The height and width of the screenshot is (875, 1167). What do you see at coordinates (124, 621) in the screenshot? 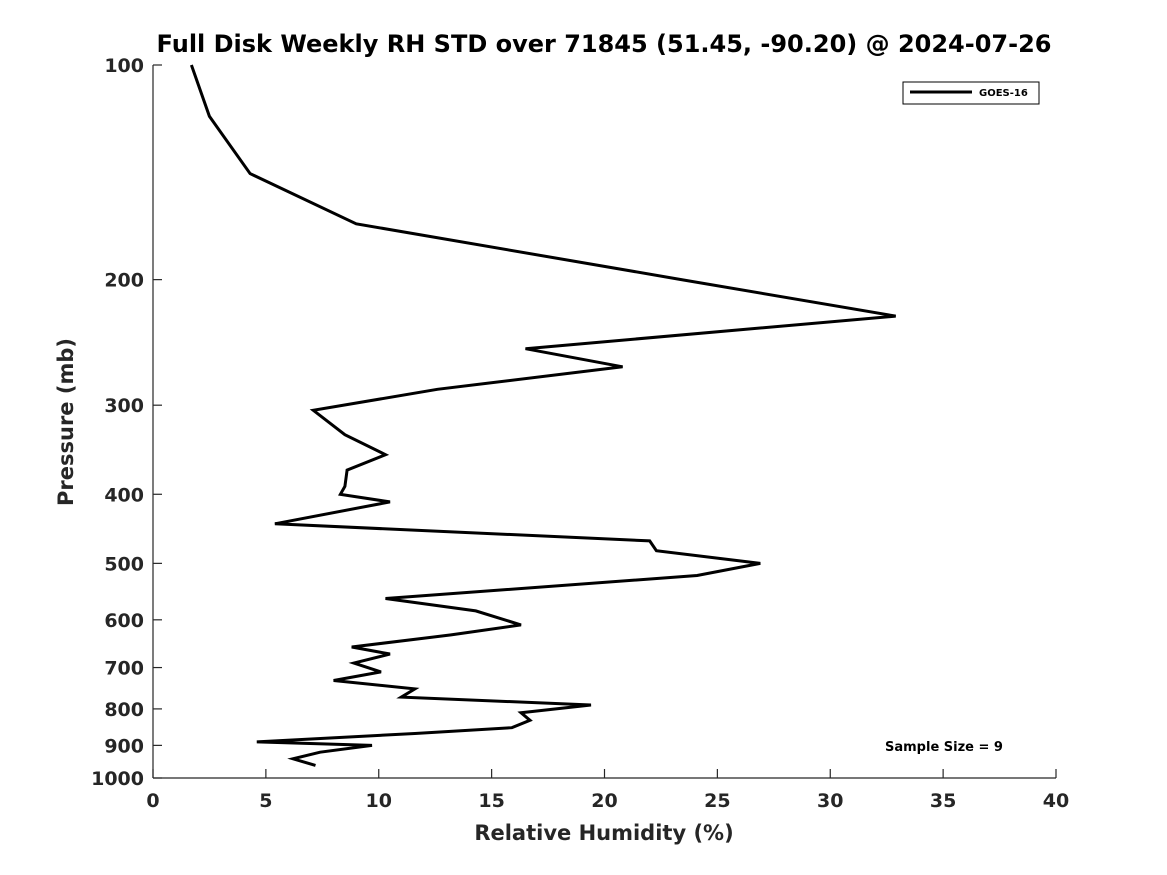
I see `y-tick-label: 600` at bounding box center [124, 621].